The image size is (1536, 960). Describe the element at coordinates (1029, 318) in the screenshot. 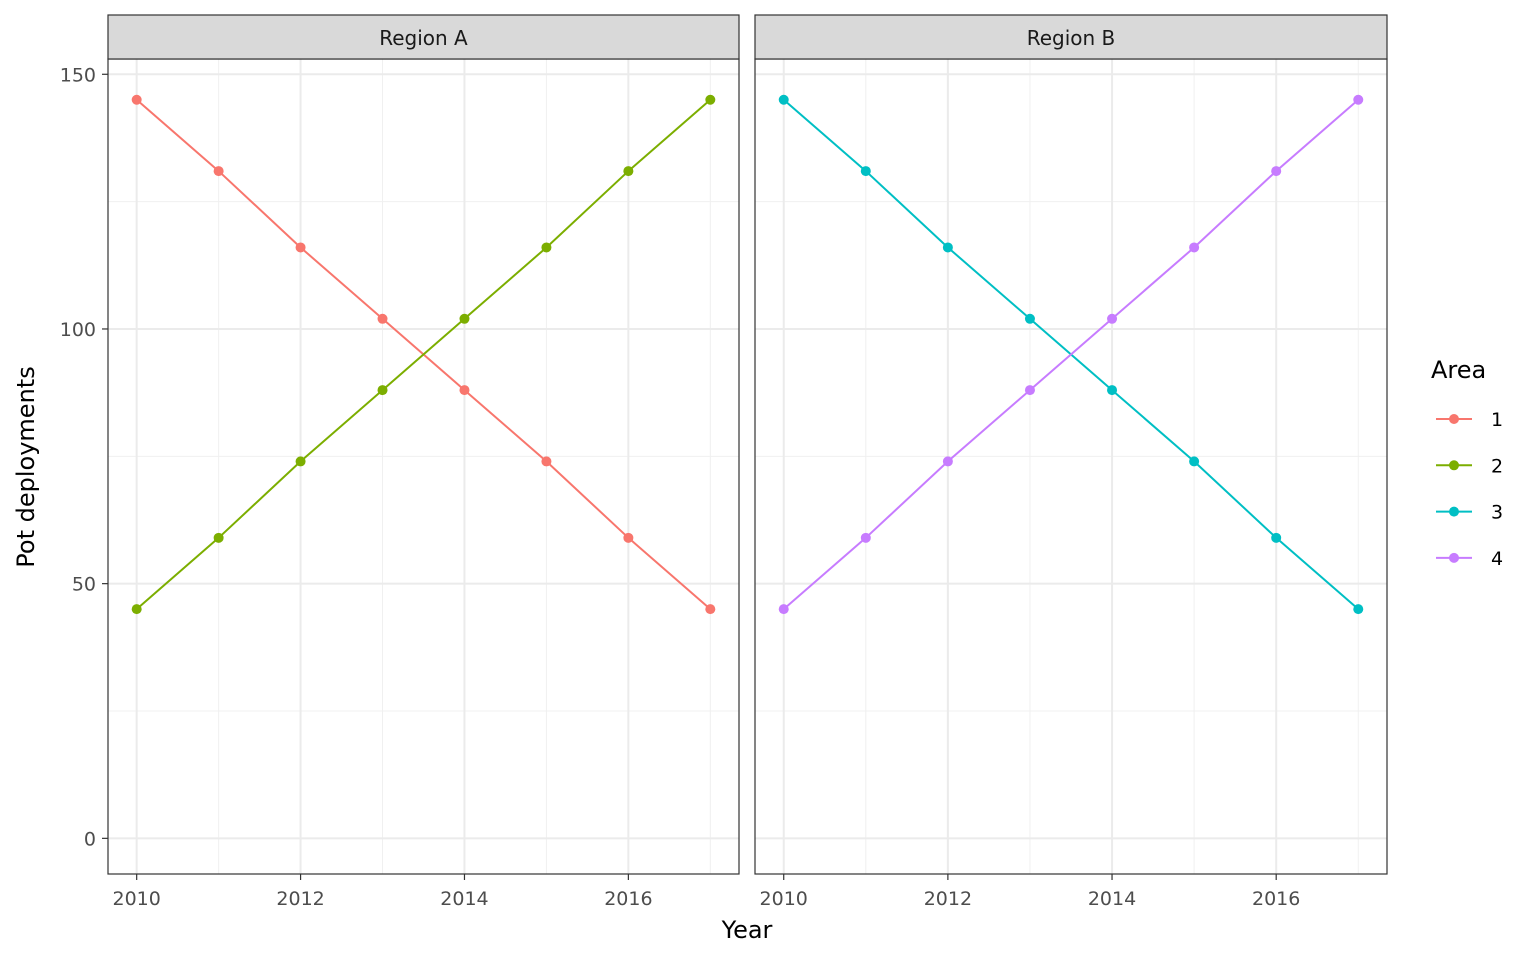

I see `data-point-3-2013` at that location.